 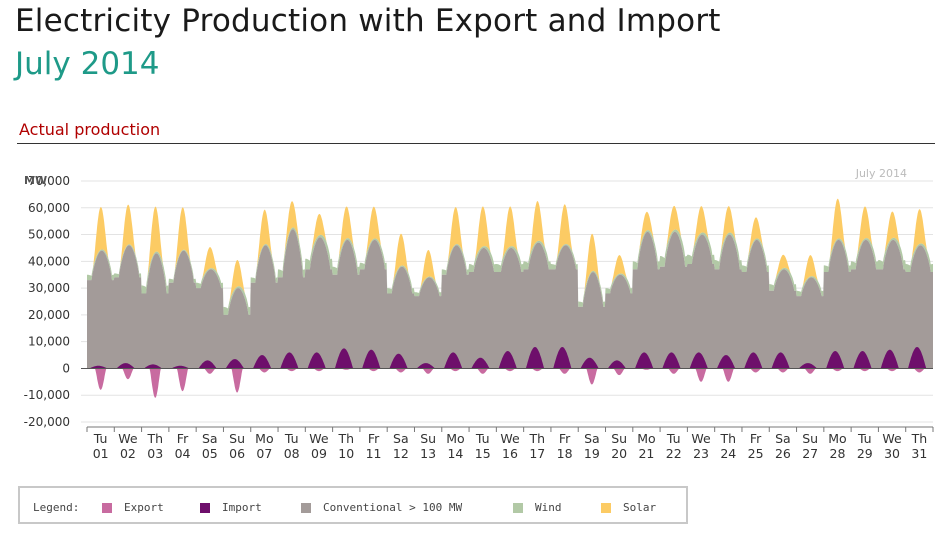 What do you see at coordinates (756, 453) in the screenshot?
I see `x-day-label: 25` at bounding box center [756, 453].